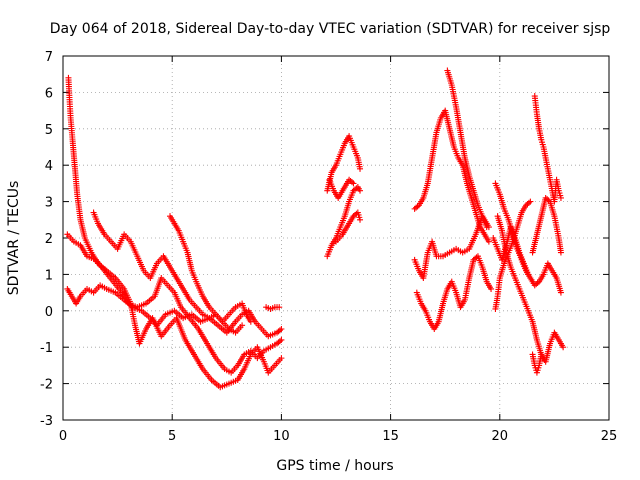  I want to click on series-sat-r, so click(546, 225).